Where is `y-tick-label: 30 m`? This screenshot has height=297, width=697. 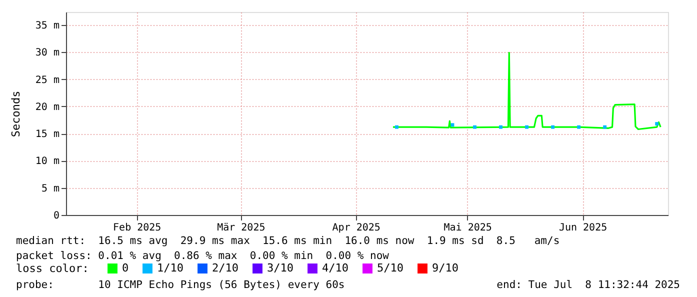
y-tick-label: 30 m is located at coordinates (47, 53).